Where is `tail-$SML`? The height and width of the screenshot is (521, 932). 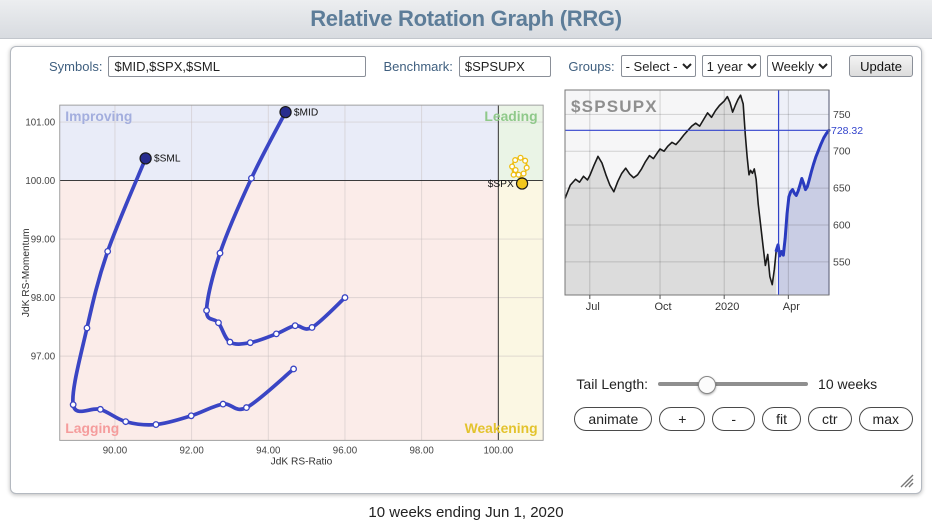 tail-$SML is located at coordinates (183, 291).